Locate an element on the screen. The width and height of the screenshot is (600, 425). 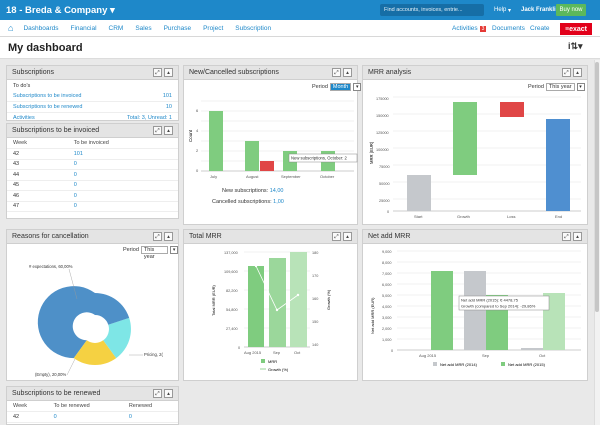
y-axis-label: Net add MRR (EUR) is located at coordinates (372, 315).